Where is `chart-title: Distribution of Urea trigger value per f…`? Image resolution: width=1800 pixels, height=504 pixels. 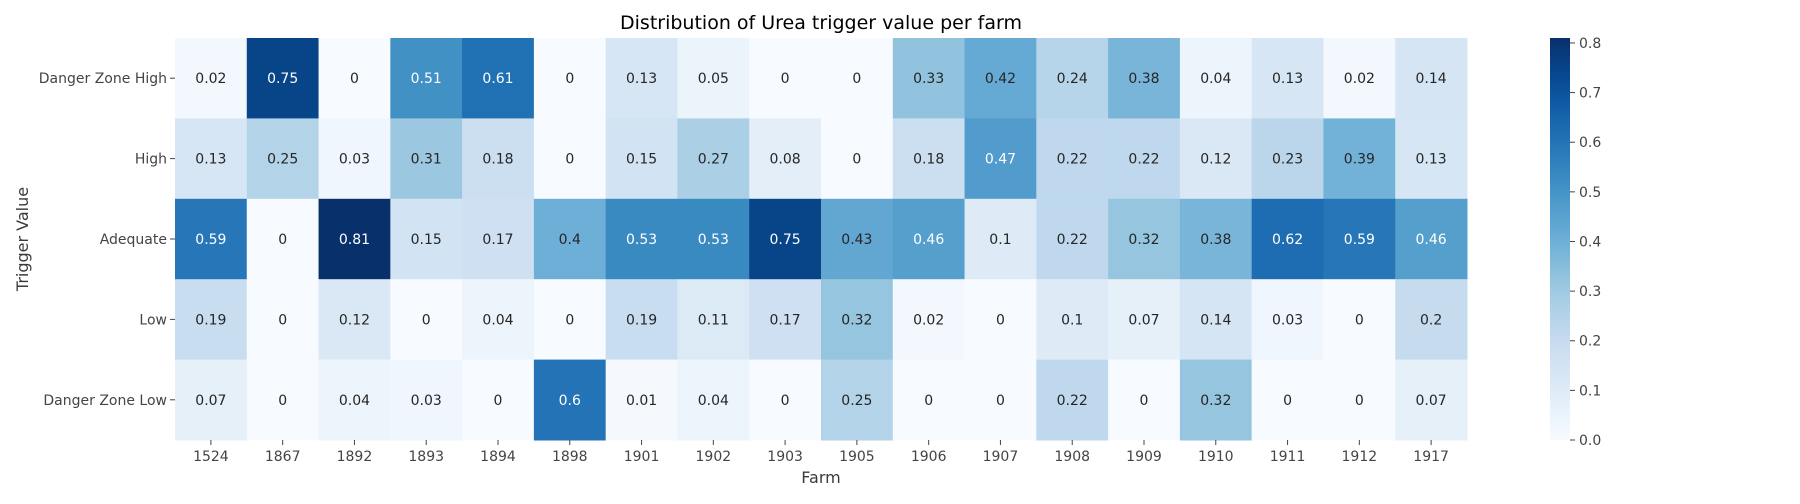 chart-title: Distribution of Urea trigger value per f… is located at coordinates (821, 23).